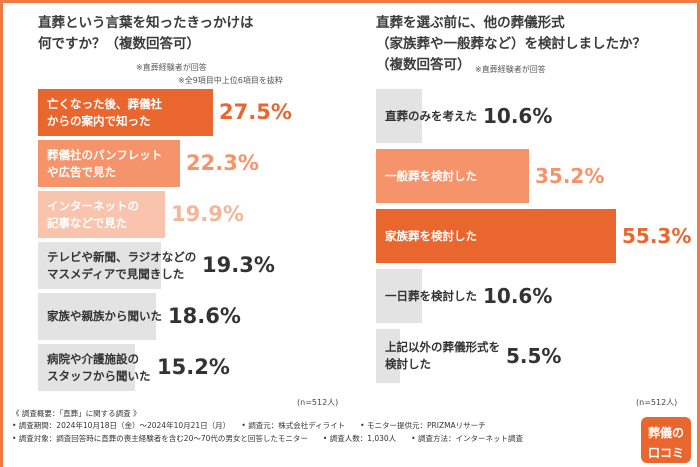 This screenshot has height=467, width=700. I want to click on bar-value-1-2: 55.3%, so click(657, 236).